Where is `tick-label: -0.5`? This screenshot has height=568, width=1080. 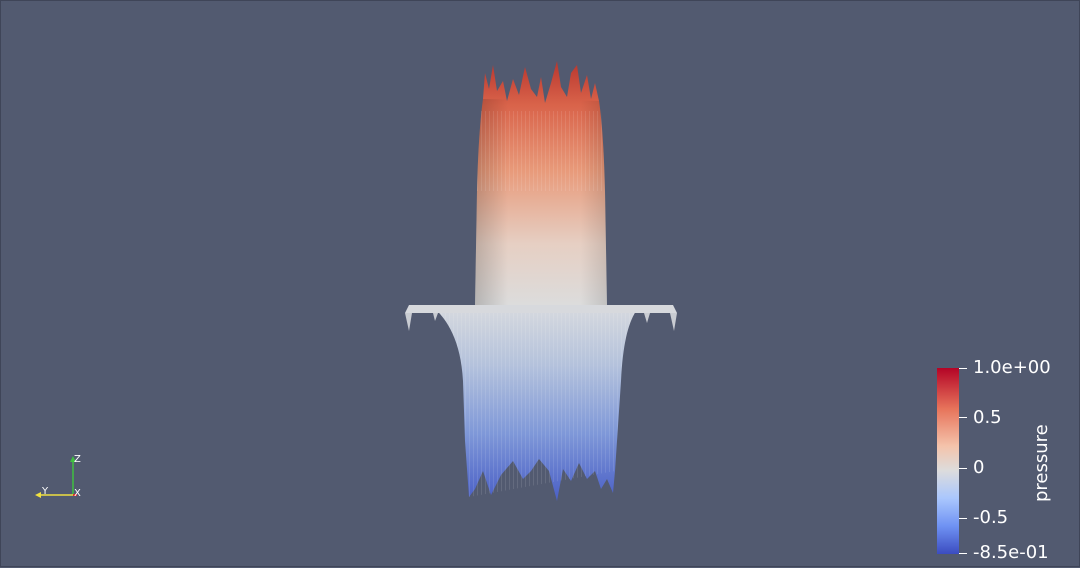
tick-label: -0.5 is located at coordinates (991, 517).